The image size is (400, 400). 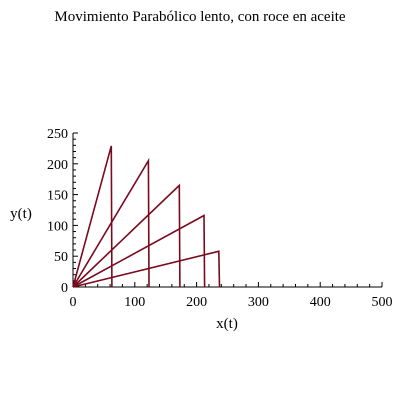 I want to click on x-tick-label: 300, so click(x=258, y=302).